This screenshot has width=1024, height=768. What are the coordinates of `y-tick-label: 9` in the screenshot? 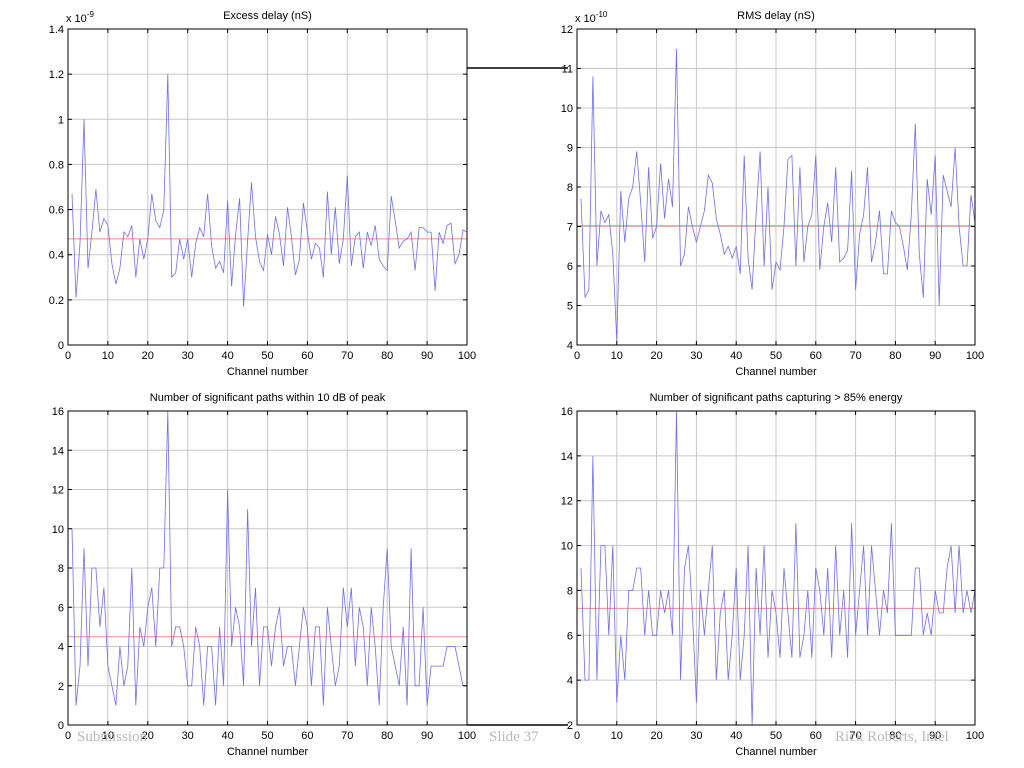 It's located at (570, 149).